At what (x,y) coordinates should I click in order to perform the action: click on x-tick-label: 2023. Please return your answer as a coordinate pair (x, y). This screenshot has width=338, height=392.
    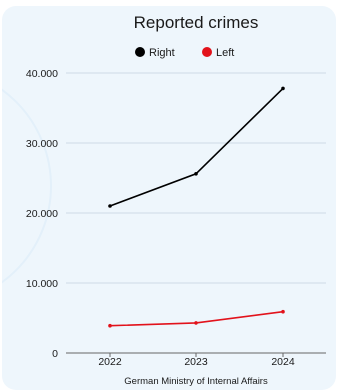
    Looking at the image, I should click on (196, 362).